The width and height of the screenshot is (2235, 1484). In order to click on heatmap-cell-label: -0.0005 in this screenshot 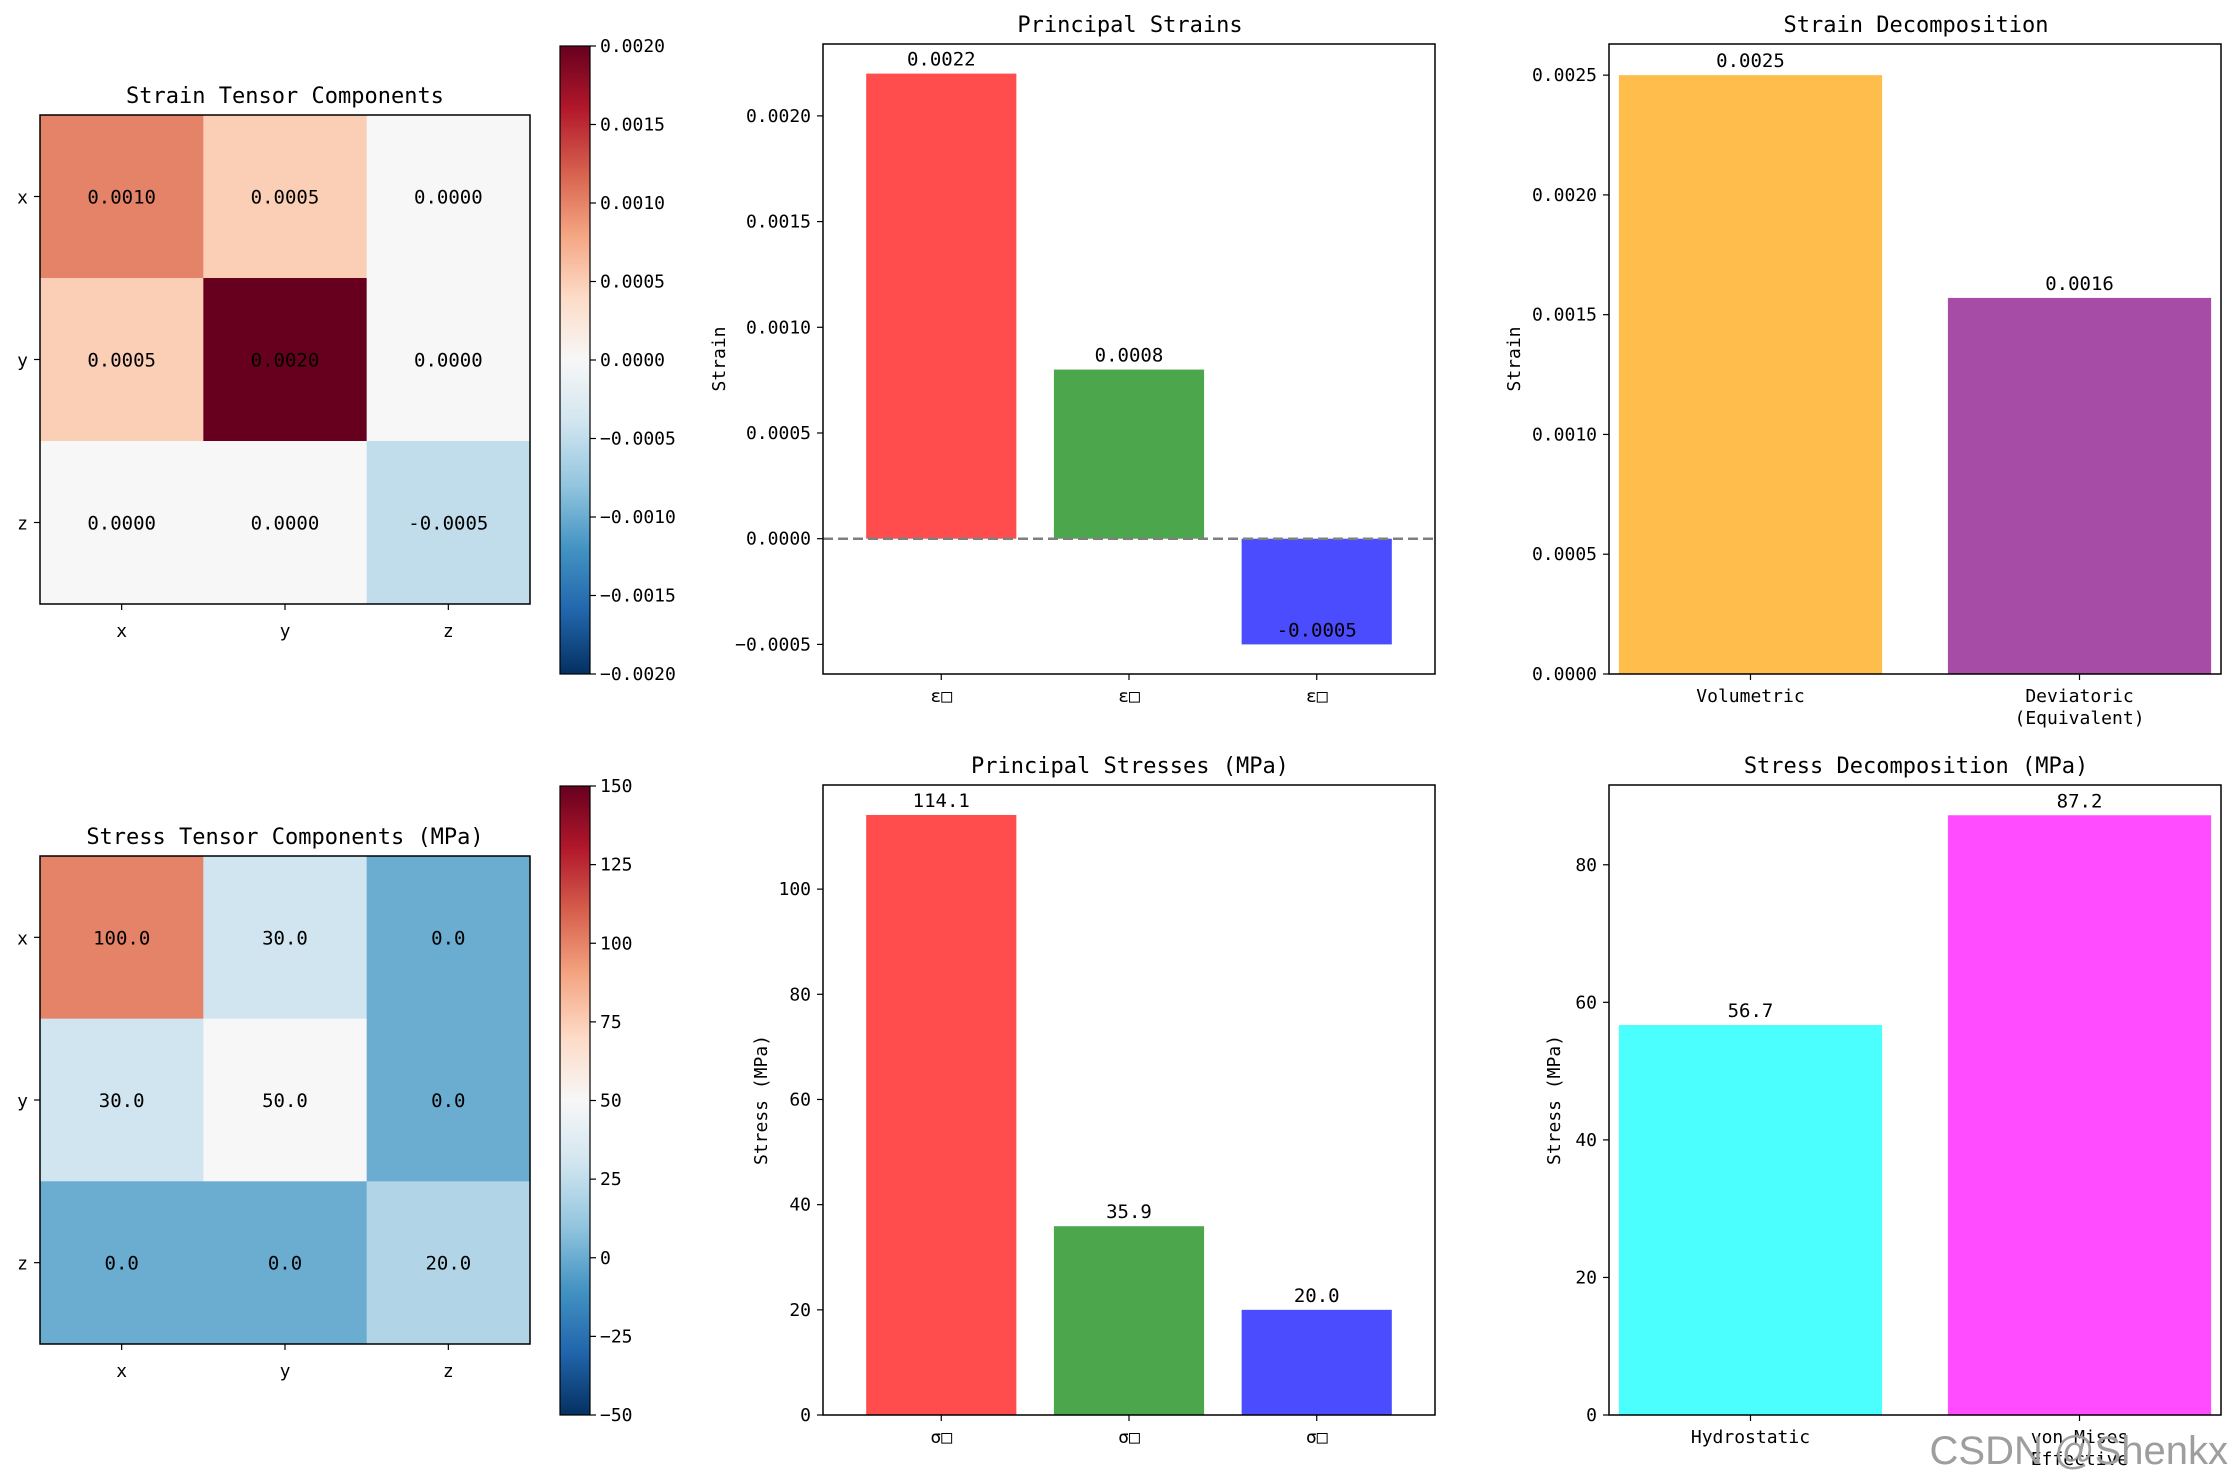, I will do `click(448, 524)`.